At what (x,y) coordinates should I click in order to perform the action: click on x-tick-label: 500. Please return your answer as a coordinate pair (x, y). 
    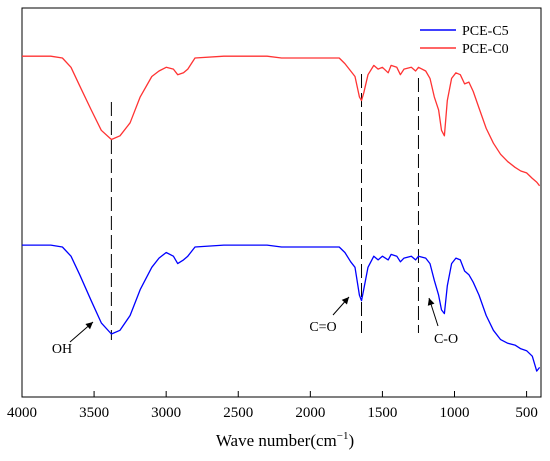
    Looking at the image, I should click on (526, 413).